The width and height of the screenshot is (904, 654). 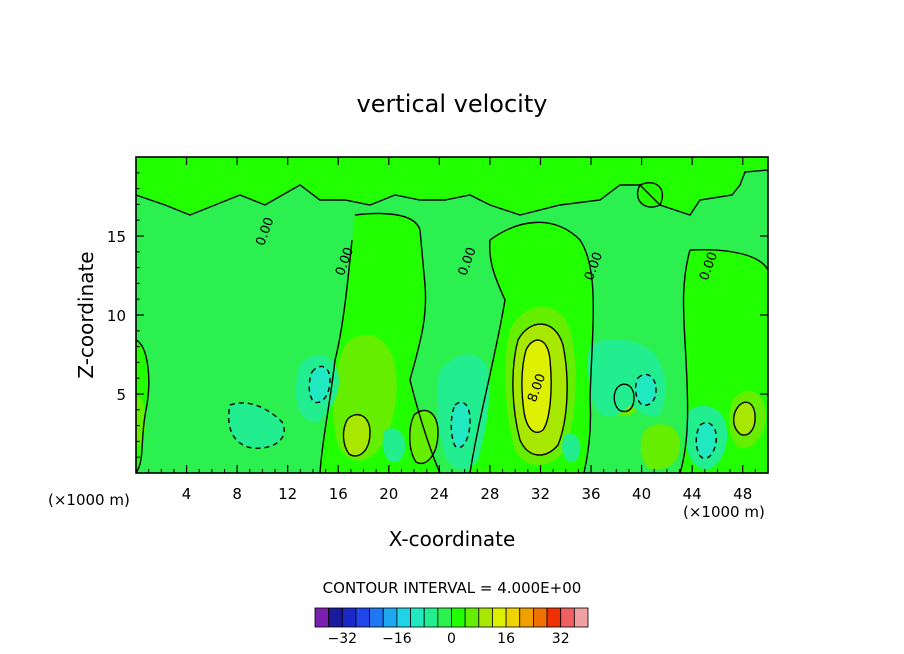 I want to click on contour-zero-col2, so click(x=541, y=347).